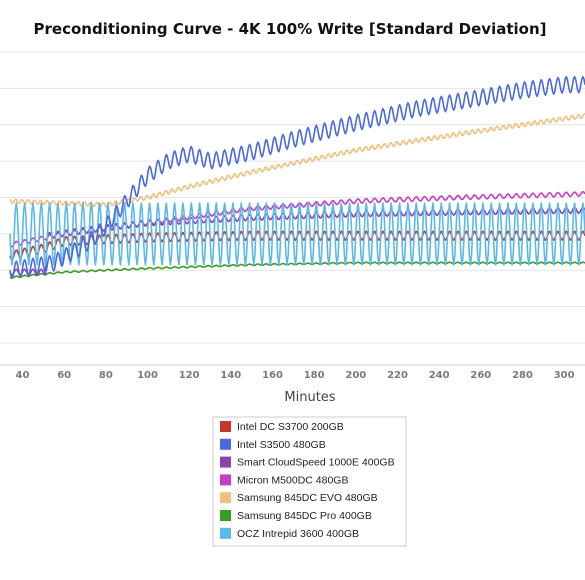 This screenshot has width=585, height=580. What do you see at coordinates (522, 375) in the screenshot?
I see `x-tick-label: 280` at bounding box center [522, 375].